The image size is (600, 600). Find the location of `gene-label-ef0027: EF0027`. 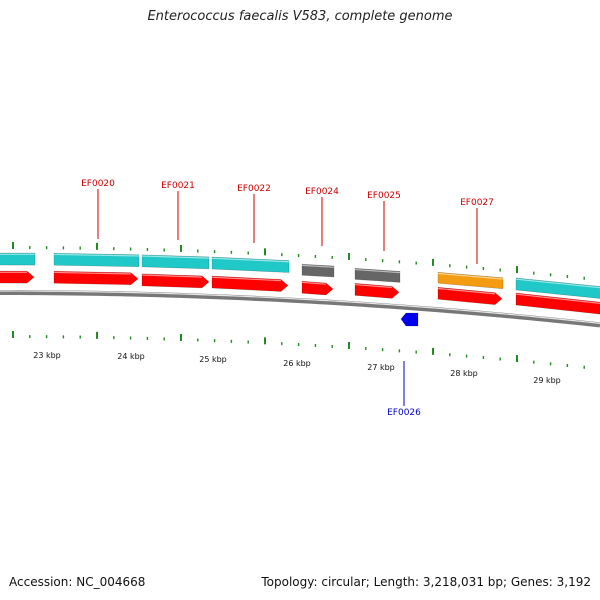

gene-label-ef0027: EF0027 is located at coordinates (477, 203).